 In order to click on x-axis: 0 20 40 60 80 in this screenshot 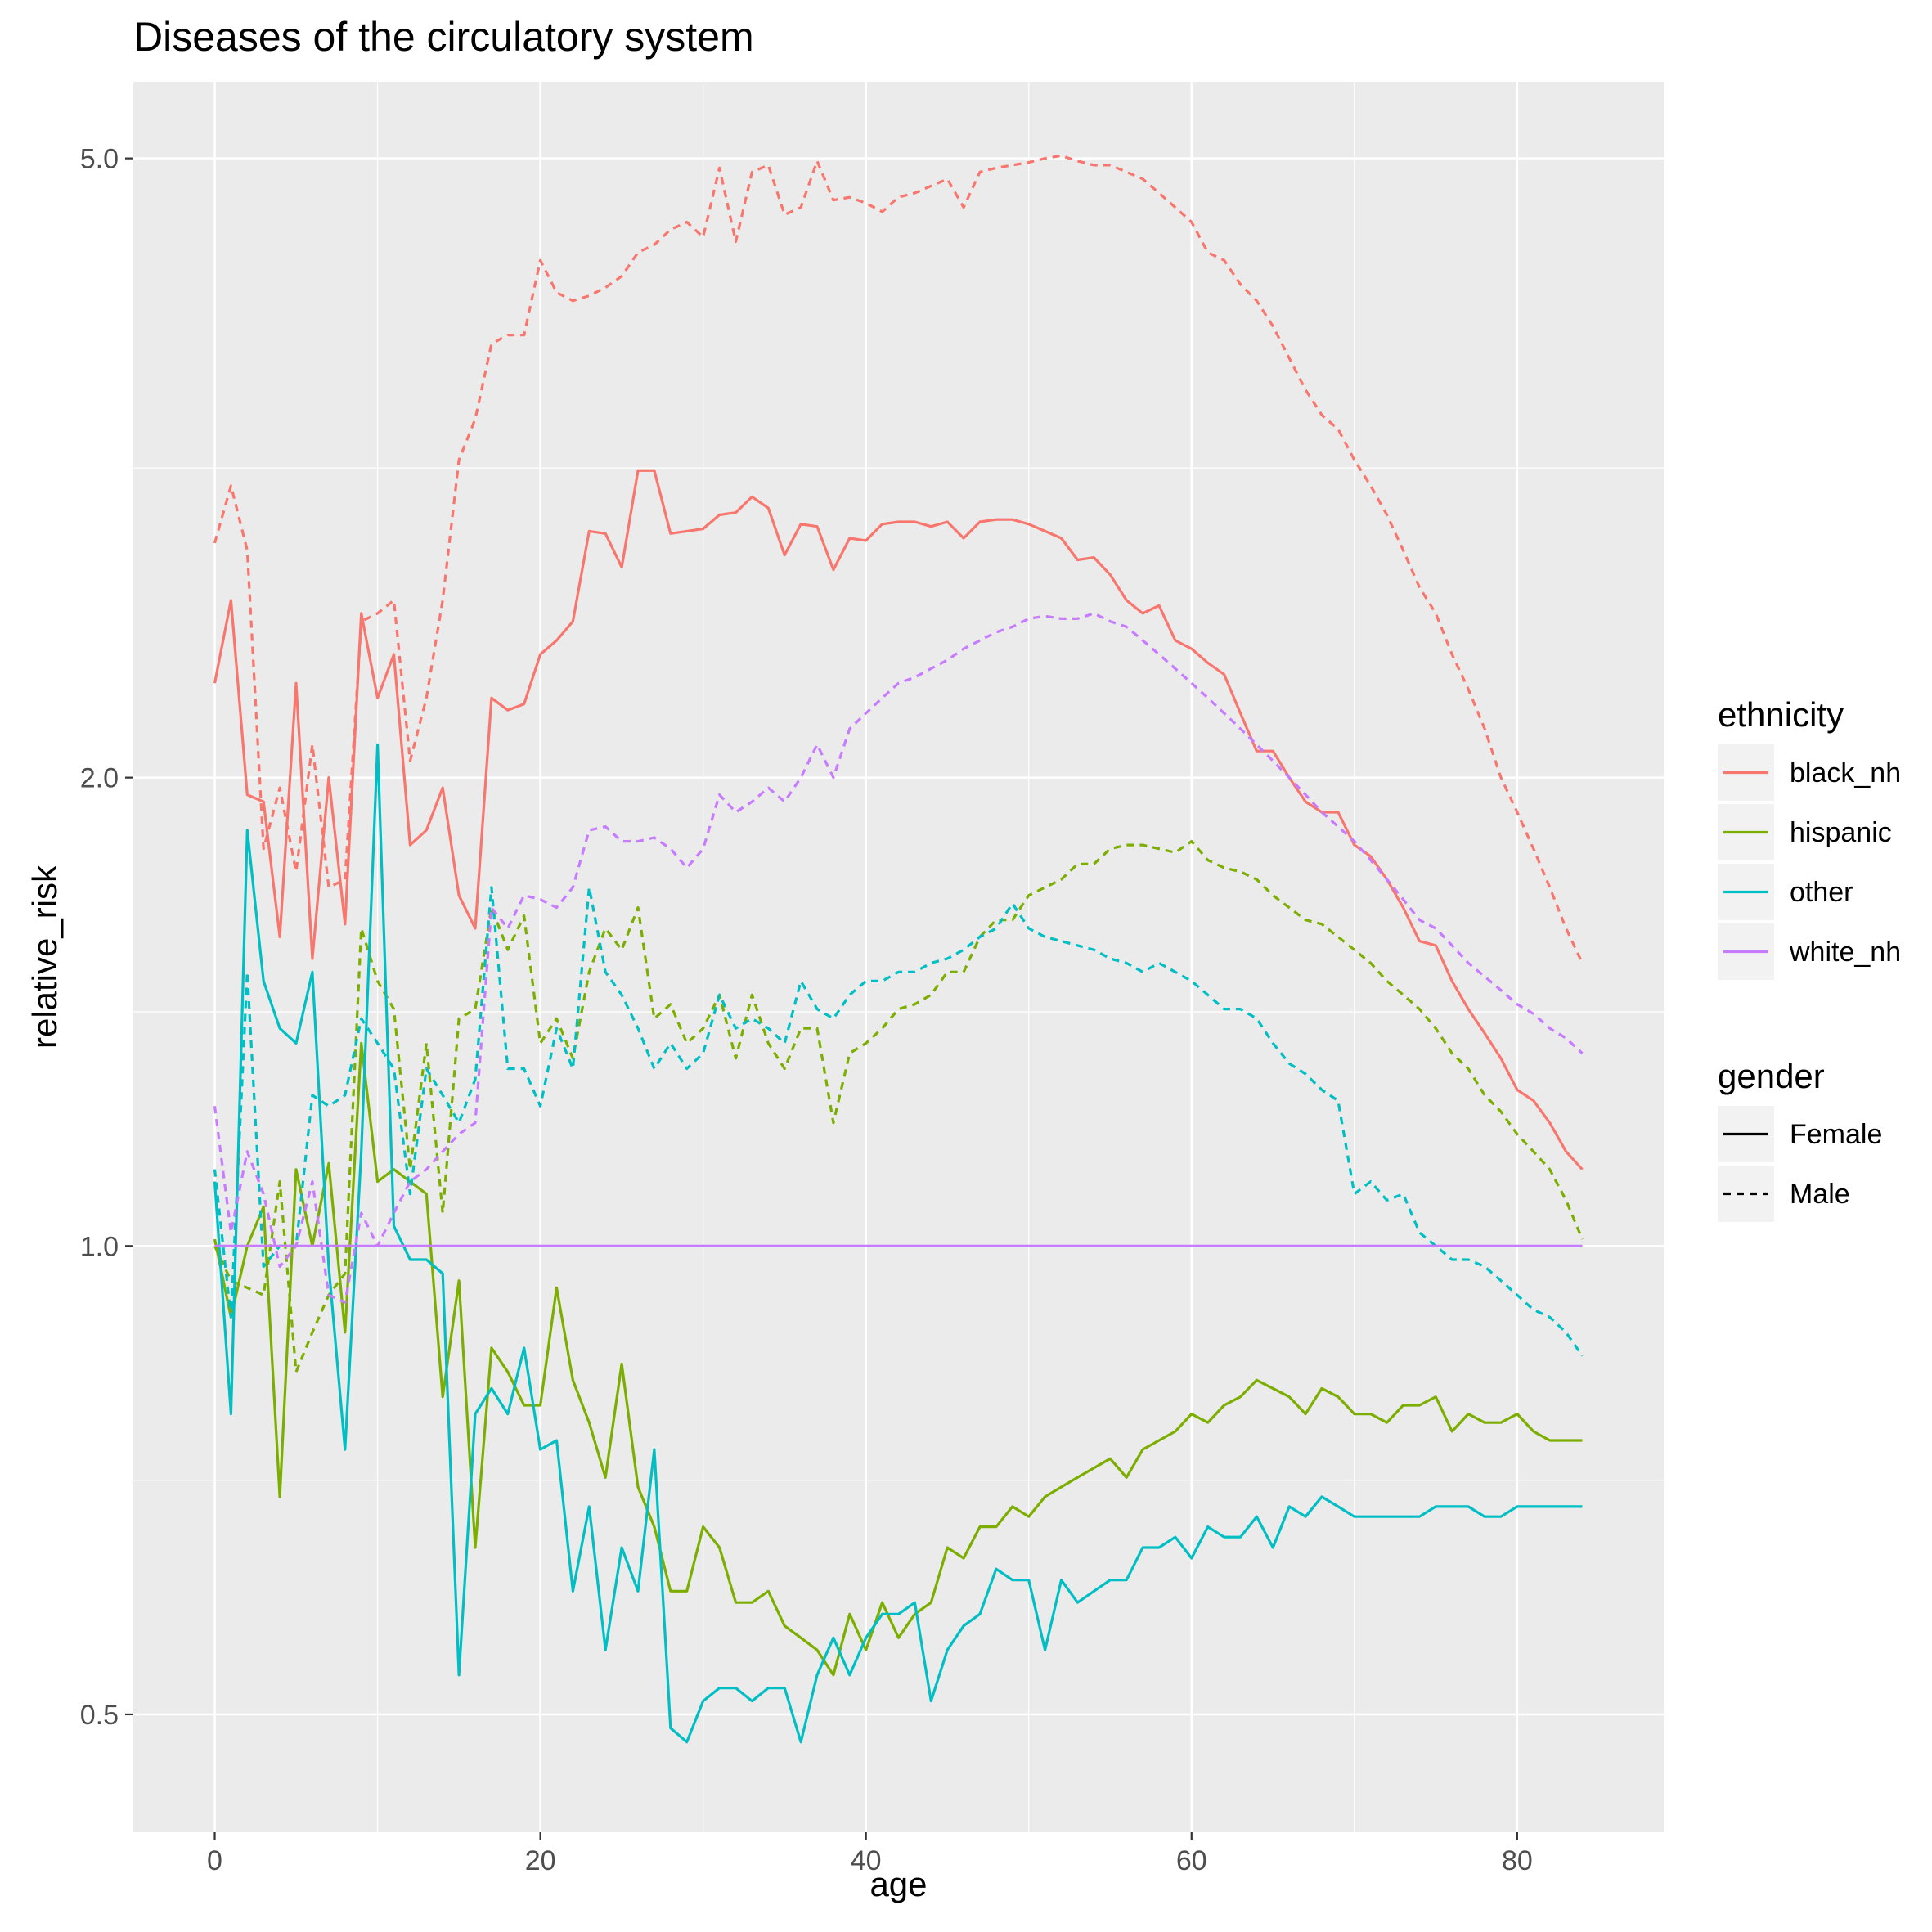, I will do `click(870, 1854)`.